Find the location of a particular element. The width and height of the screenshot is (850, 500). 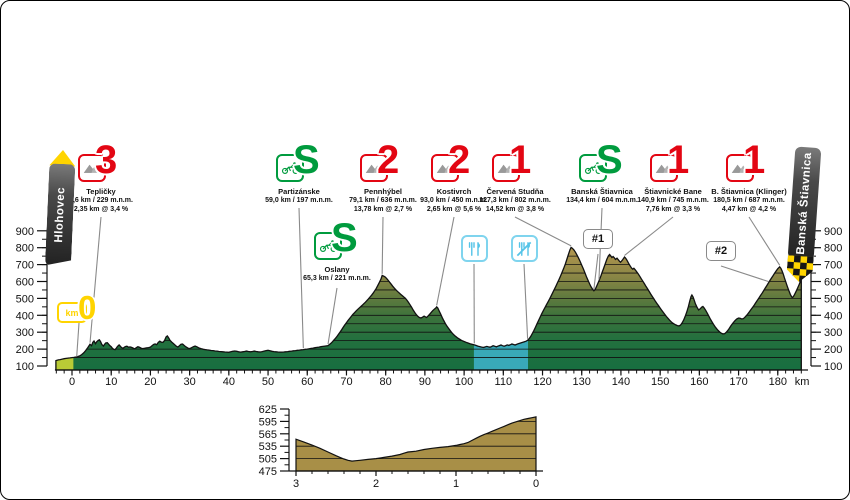

svg-text: 90 is located at coordinates (425, 382).